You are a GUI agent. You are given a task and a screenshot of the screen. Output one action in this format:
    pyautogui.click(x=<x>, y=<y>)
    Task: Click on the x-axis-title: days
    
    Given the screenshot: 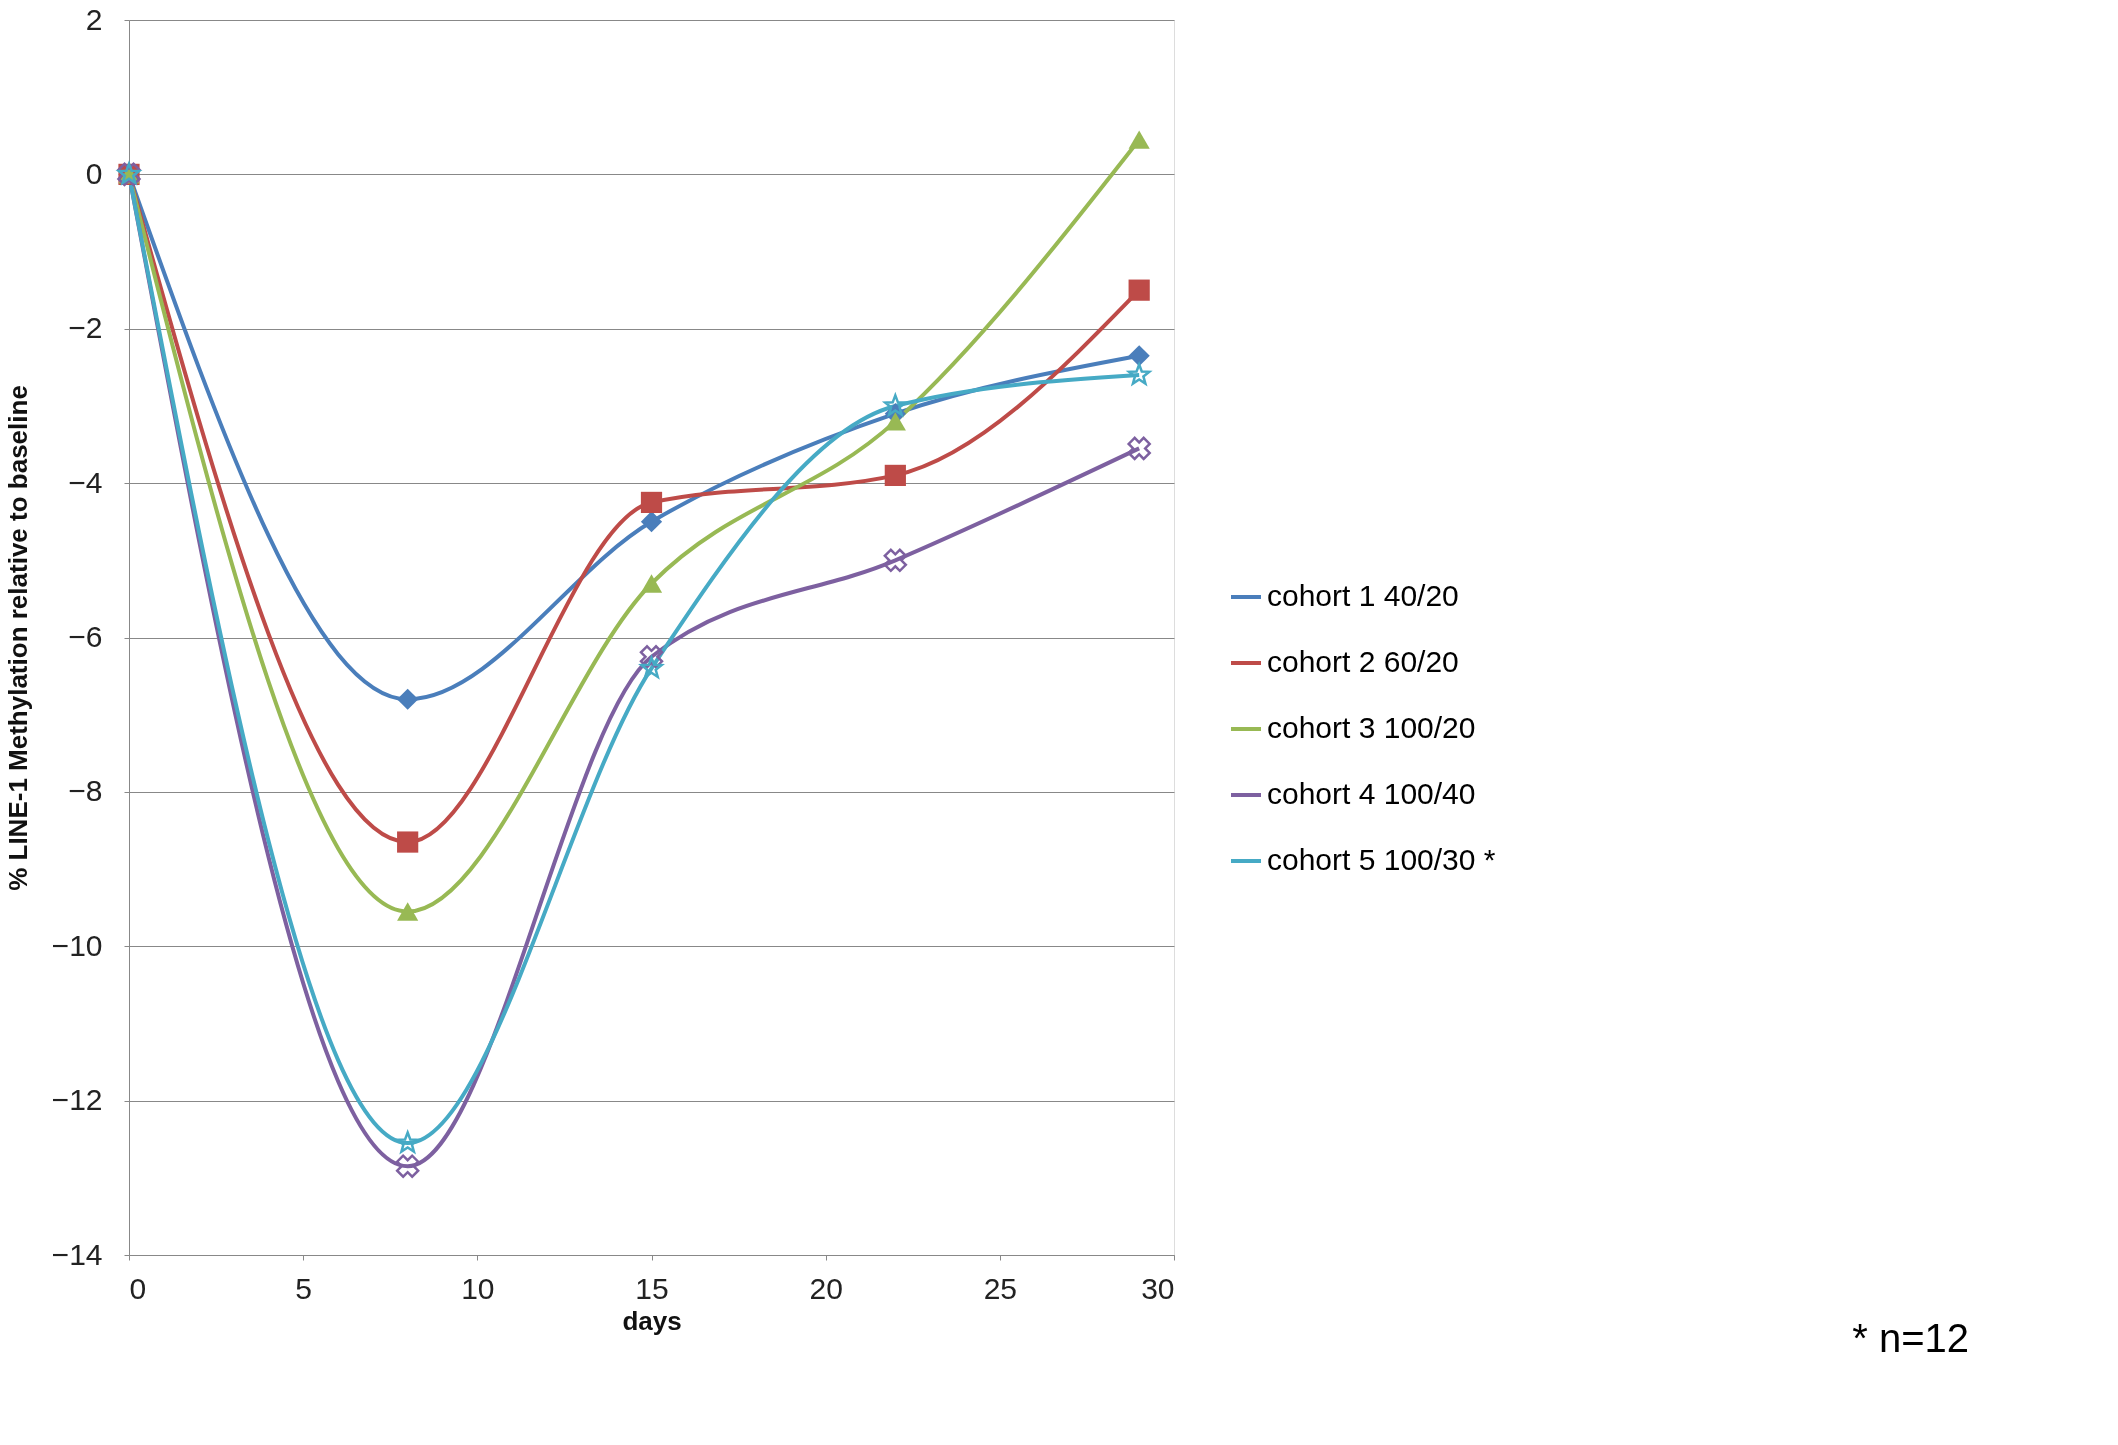 What is the action you would take?
    pyautogui.click(x=652, y=1320)
    